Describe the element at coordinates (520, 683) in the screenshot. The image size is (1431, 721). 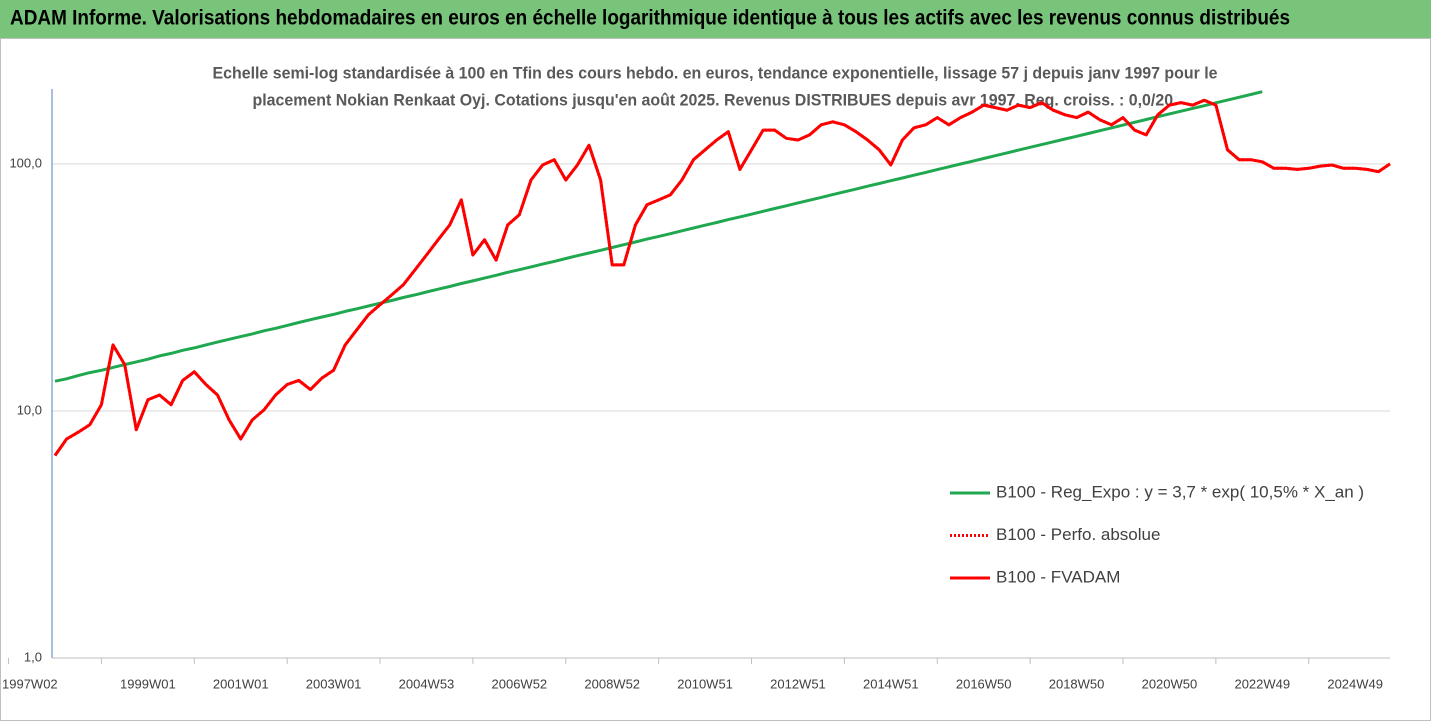
I see `x-tick-label: 2006W52` at that location.